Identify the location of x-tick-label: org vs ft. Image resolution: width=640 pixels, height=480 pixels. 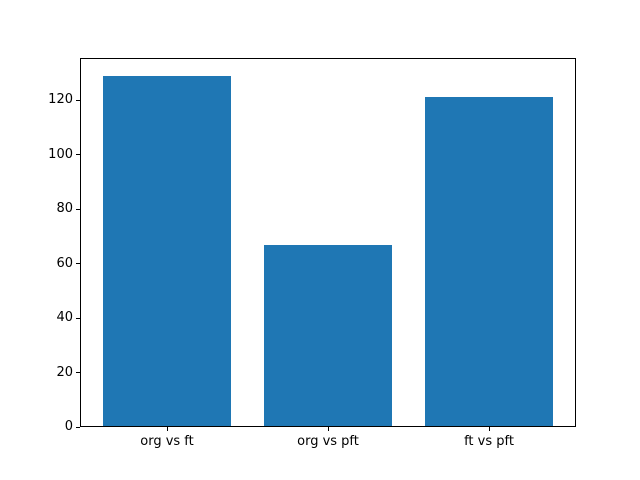
(167, 441).